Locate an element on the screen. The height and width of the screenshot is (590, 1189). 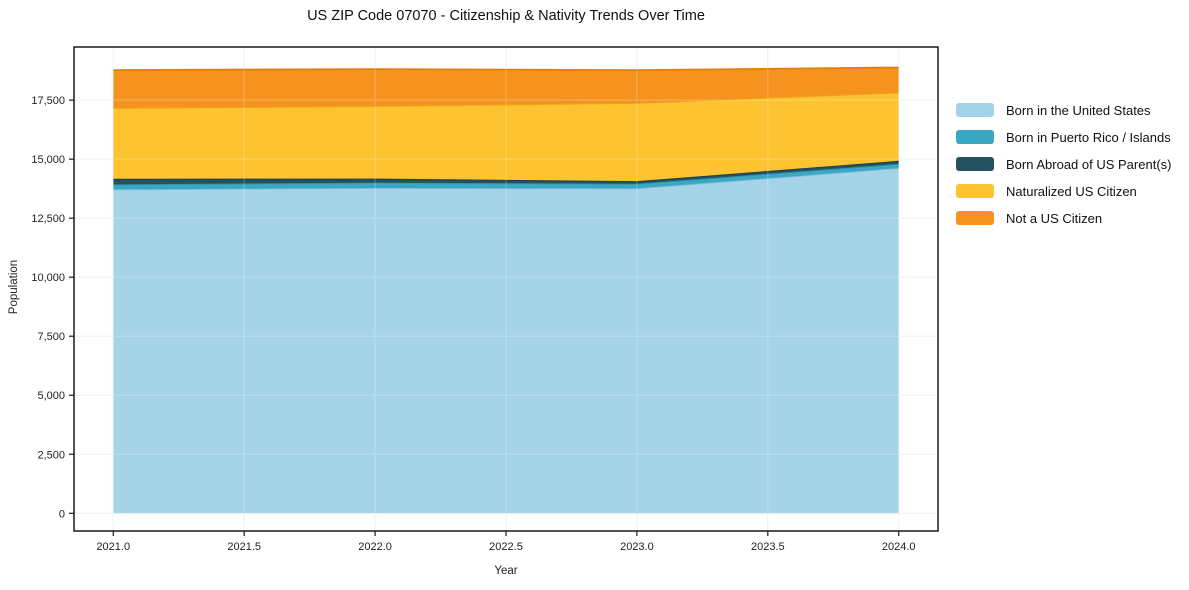
x-axis-label: Year is located at coordinates (506, 571).